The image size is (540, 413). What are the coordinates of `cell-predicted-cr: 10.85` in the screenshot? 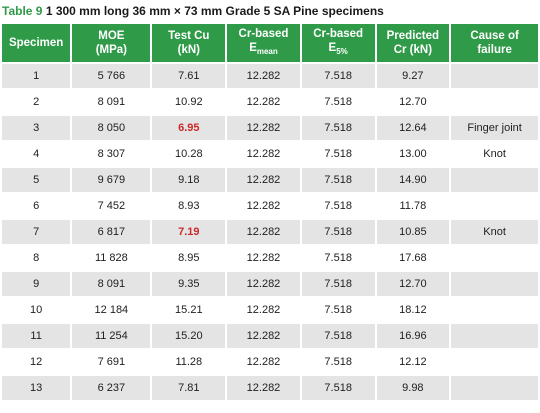 It's located at (414, 231).